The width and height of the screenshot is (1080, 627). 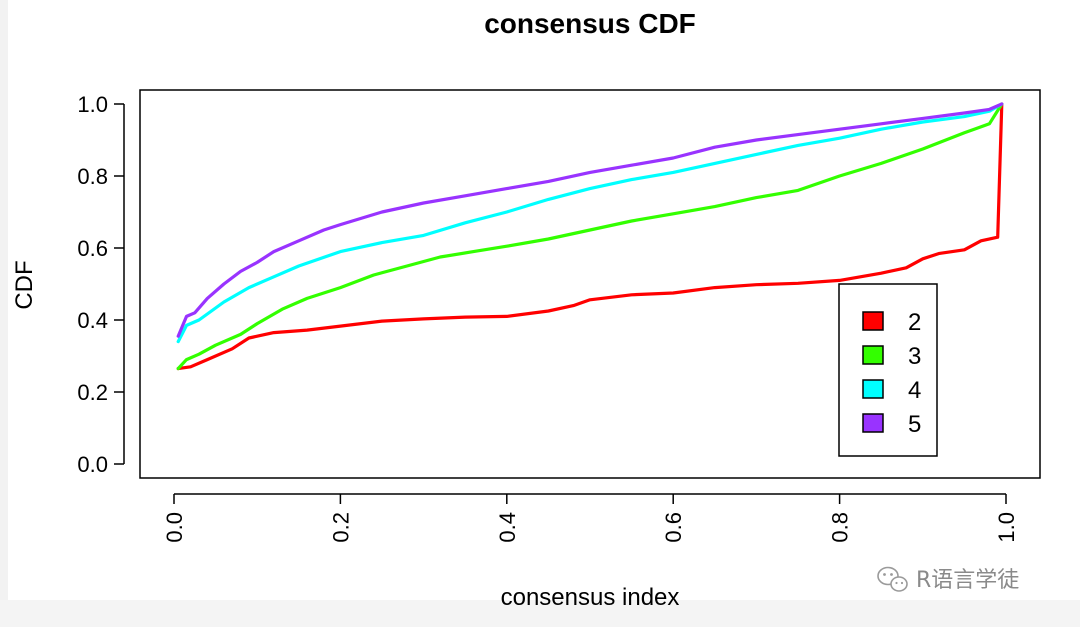 I want to click on legend-label-2: 2, so click(x=914, y=322).